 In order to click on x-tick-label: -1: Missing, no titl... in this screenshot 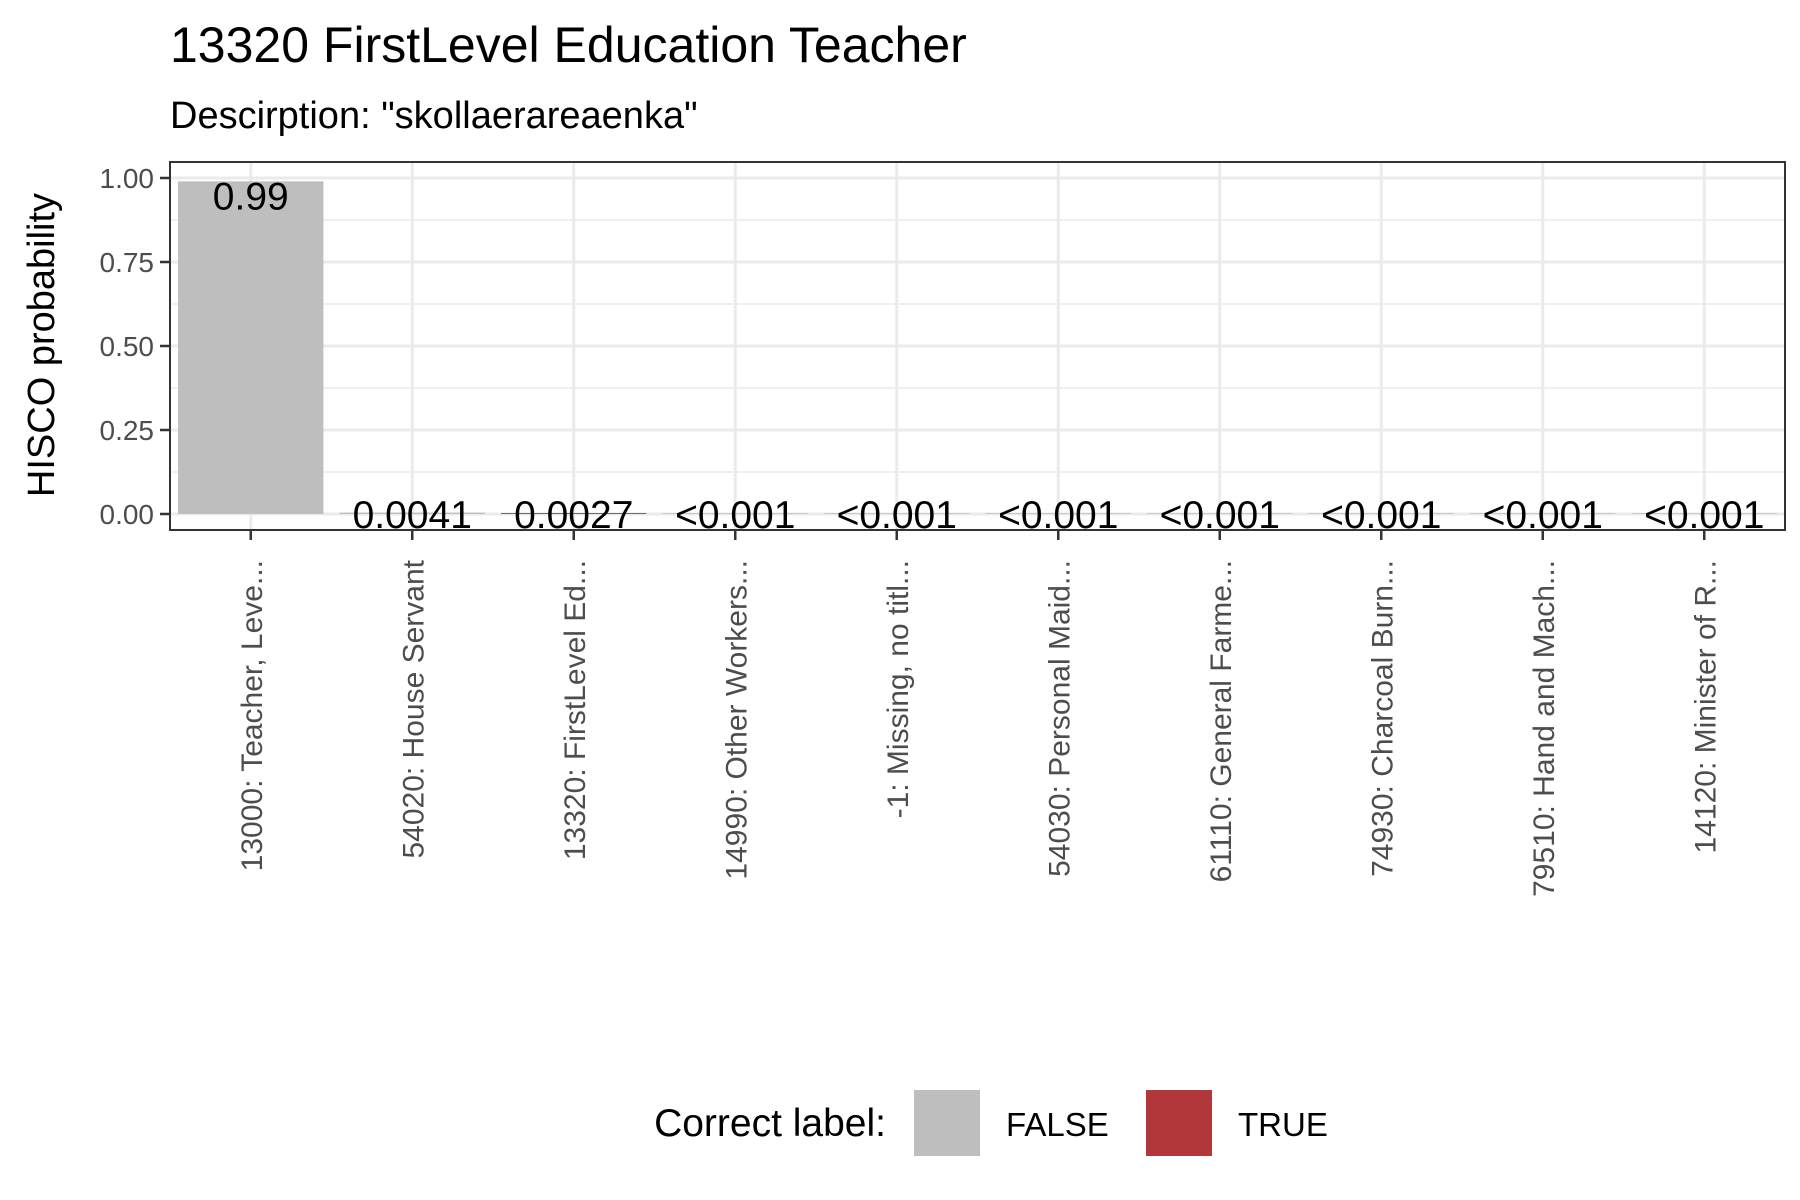, I will do `click(898, 689)`.